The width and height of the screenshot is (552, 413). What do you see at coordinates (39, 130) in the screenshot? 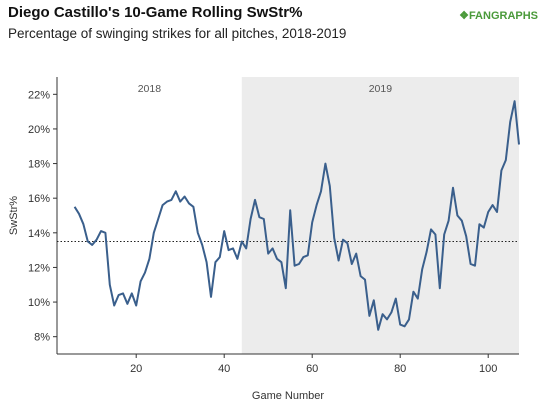
I see `y-tick-label: 20%` at bounding box center [39, 130].